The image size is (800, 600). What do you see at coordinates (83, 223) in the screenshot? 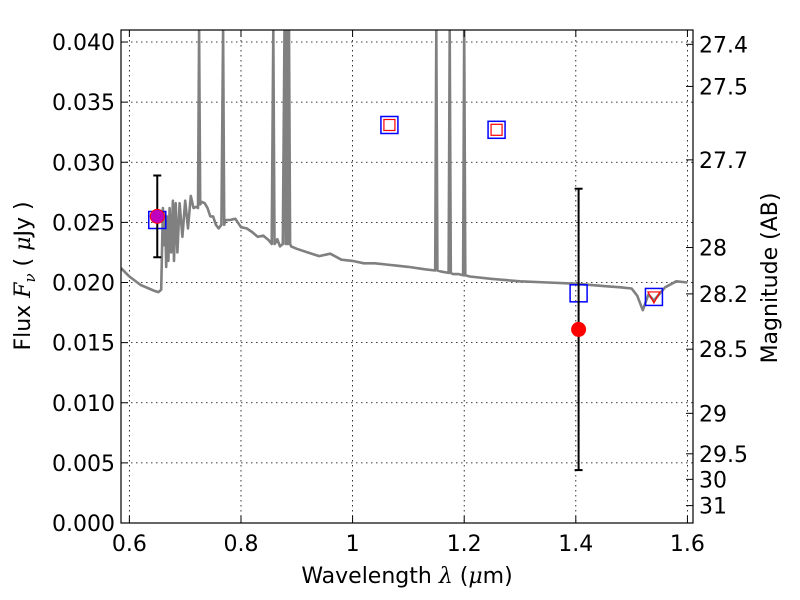
I see `y-tick-label: 0.025` at bounding box center [83, 223].